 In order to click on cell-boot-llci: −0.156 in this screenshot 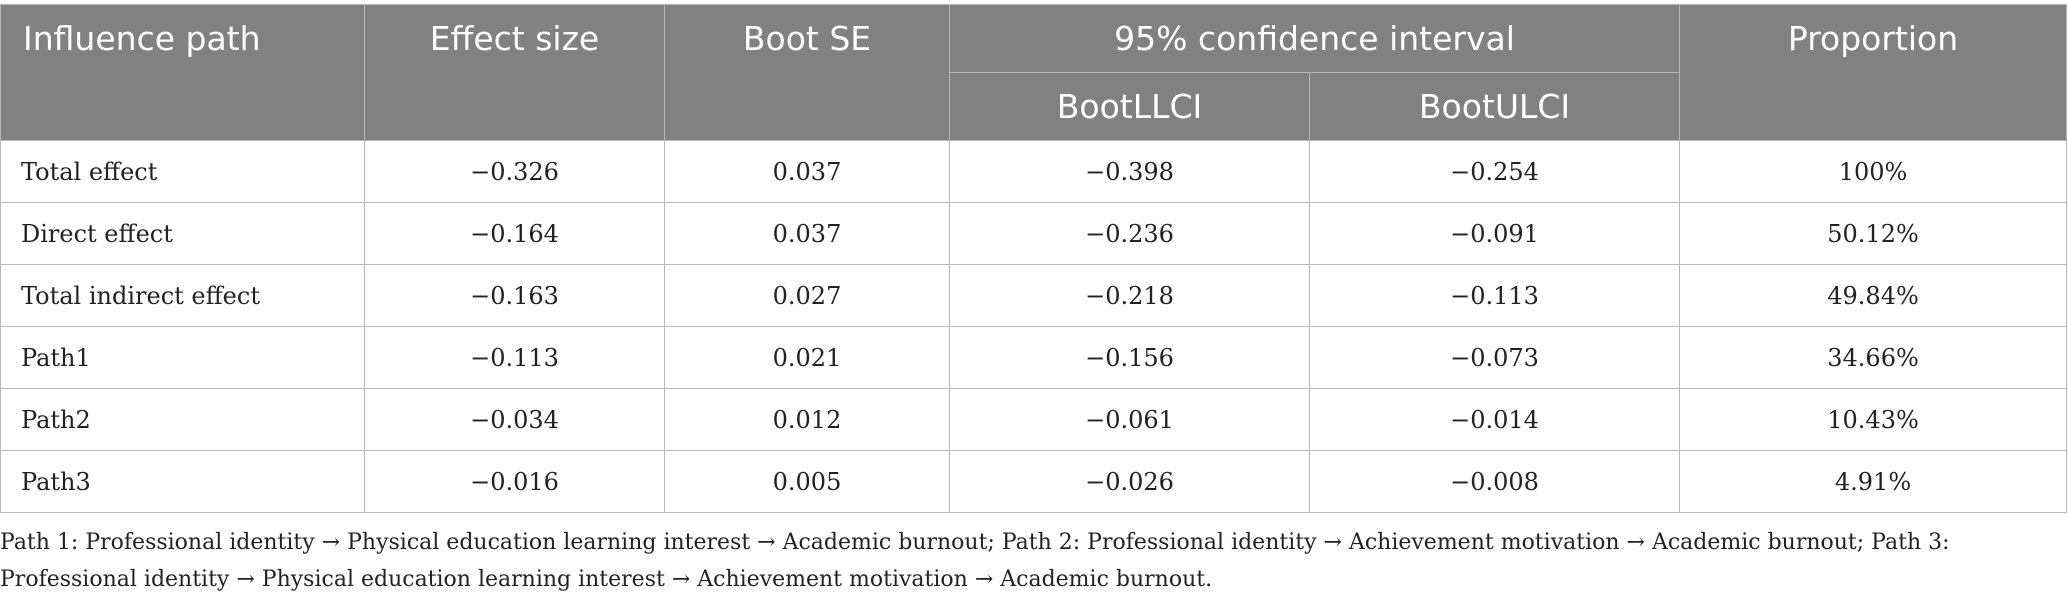, I will do `click(1129, 357)`.